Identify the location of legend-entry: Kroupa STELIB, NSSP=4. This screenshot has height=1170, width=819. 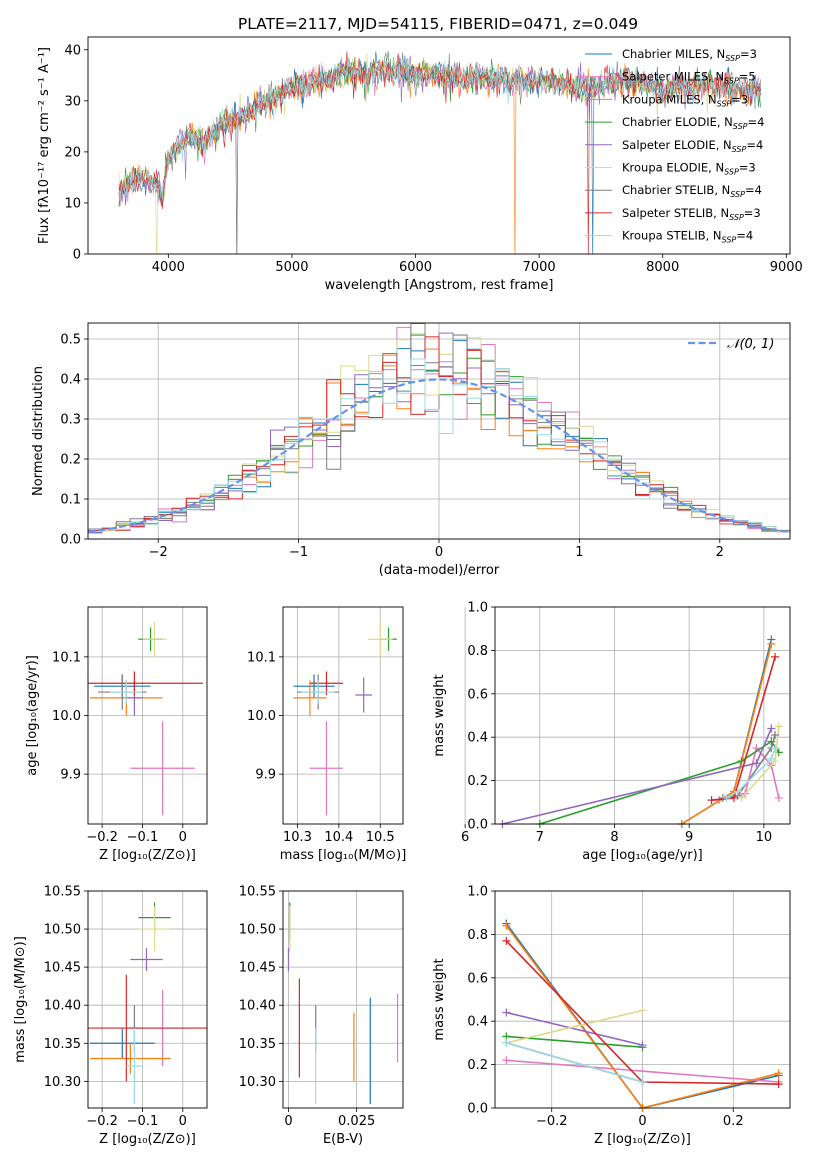
(687, 237).